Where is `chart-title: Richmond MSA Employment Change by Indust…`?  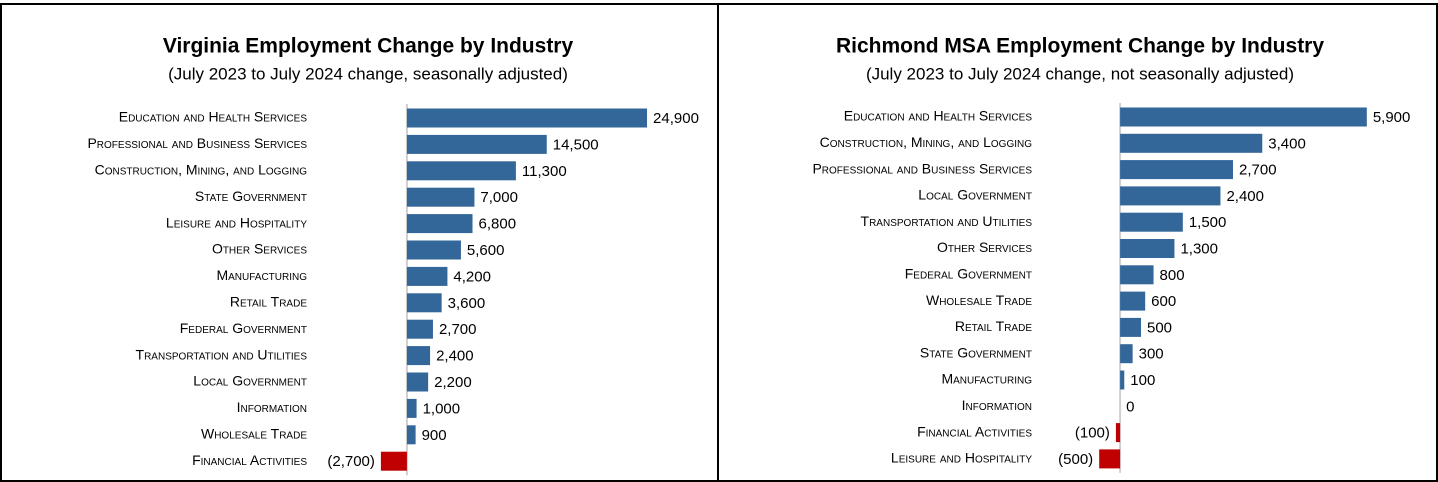 chart-title: Richmond MSA Employment Change by Indust… is located at coordinates (1080, 46).